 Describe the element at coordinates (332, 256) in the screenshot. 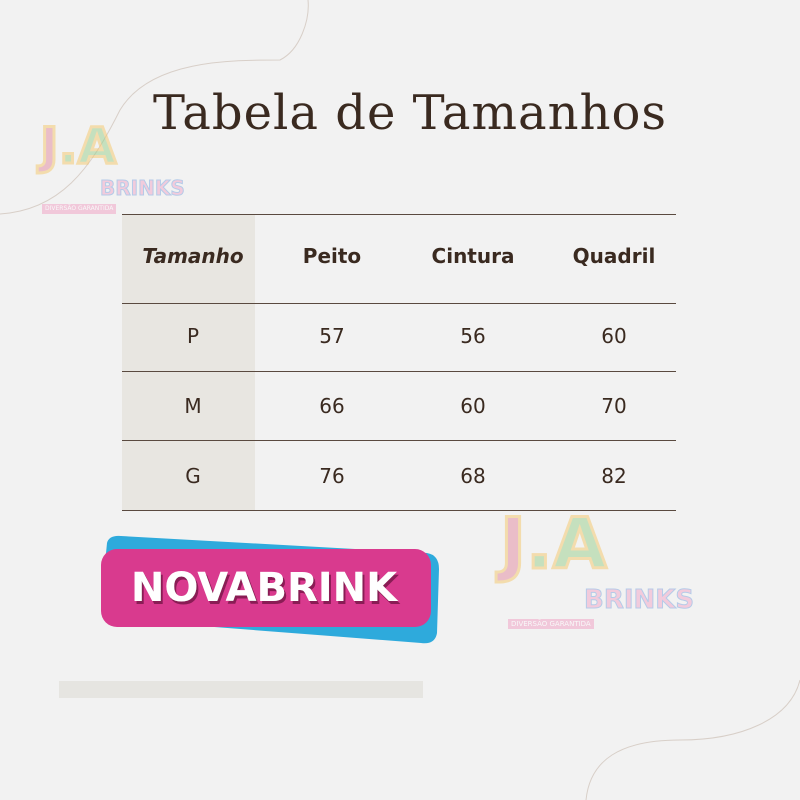

I see `header-peito: Peito` at that location.